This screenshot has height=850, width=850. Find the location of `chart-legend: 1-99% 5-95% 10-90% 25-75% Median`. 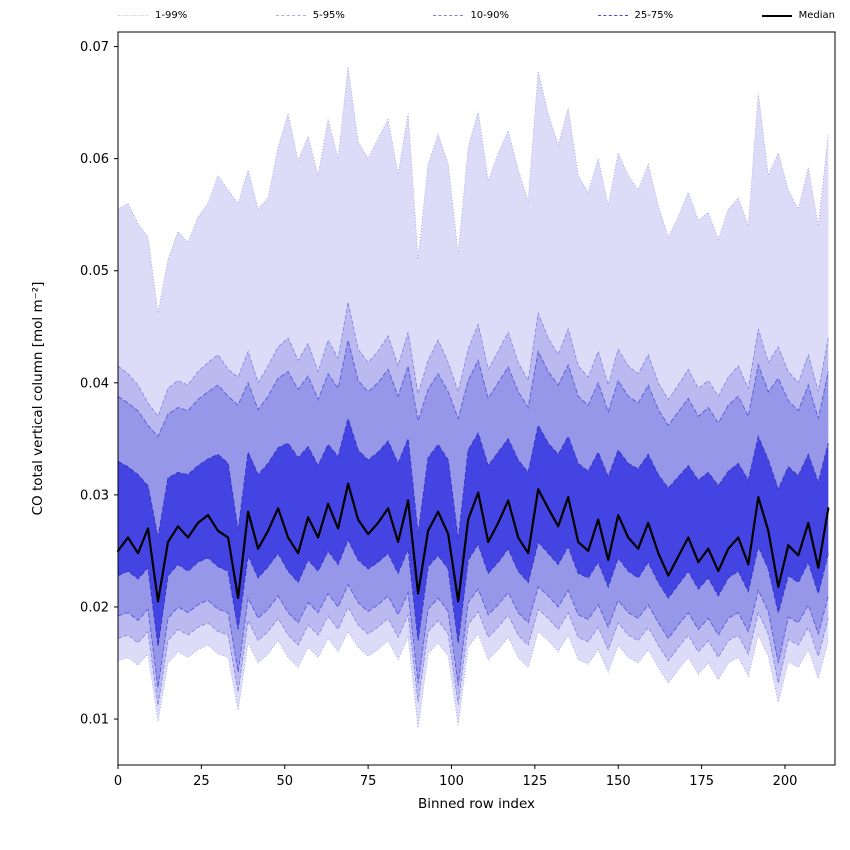

chart-legend: 1-99% 5-95% 10-90% 25-75% Median is located at coordinates (476, 15).